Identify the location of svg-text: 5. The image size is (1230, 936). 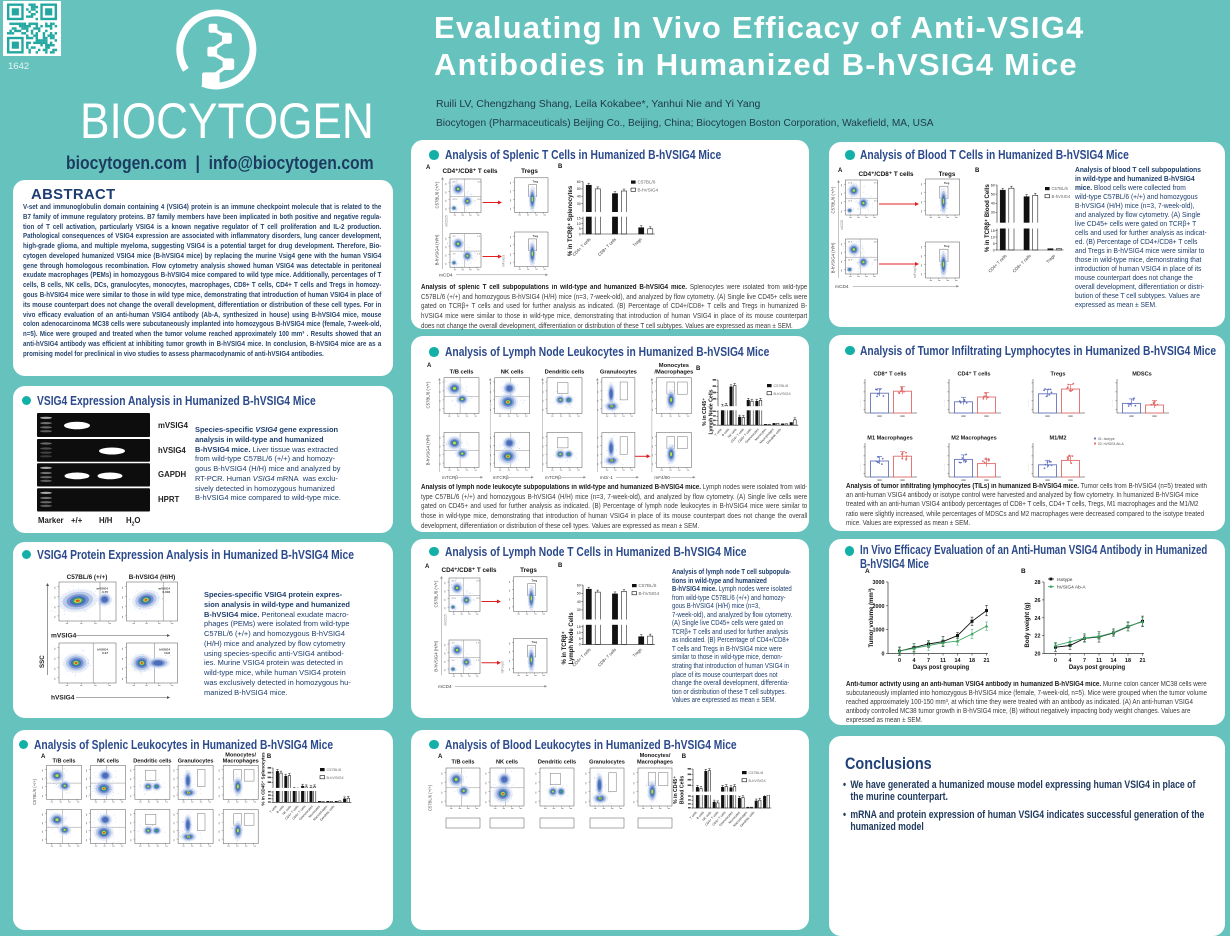
(994, 244).